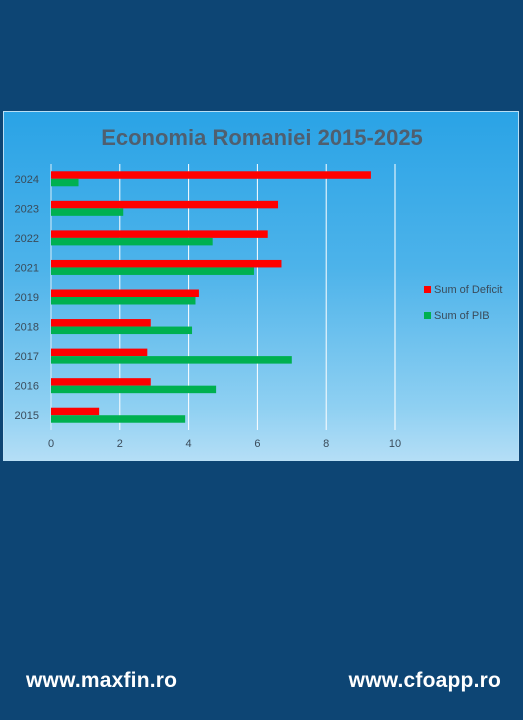 The height and width of the screenshot is (720, 523). What do you see at coordinates (27, 387) in the screenshot?
I see `category-label: 2016` at bounding box center [27, 387].